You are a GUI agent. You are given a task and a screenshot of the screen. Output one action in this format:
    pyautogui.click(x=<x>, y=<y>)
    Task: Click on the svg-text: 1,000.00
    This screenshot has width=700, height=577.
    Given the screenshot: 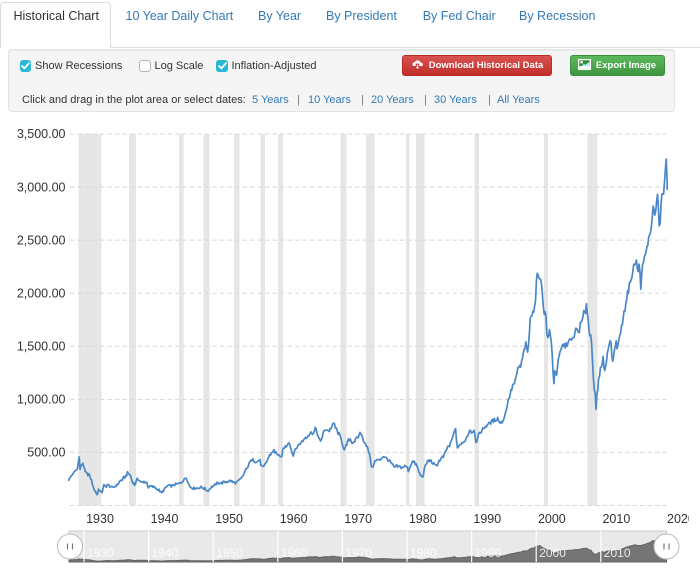 What is the action you would take?
    pyautogui.click(x=41, y=400)
    